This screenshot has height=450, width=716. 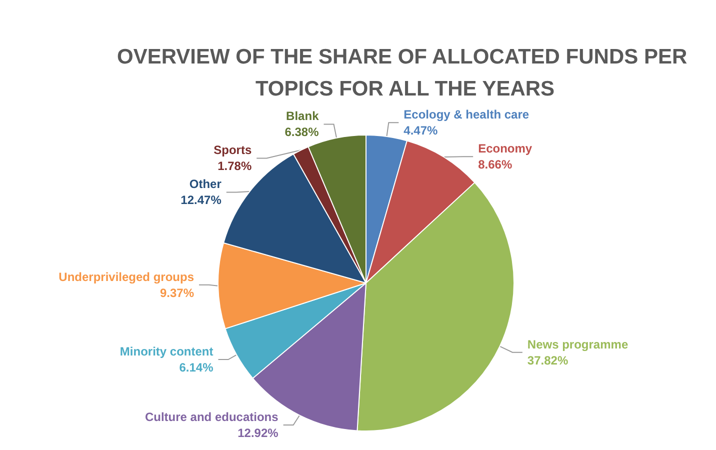 I want to click on data-label: 6.38%, so click(x=302, y=132).